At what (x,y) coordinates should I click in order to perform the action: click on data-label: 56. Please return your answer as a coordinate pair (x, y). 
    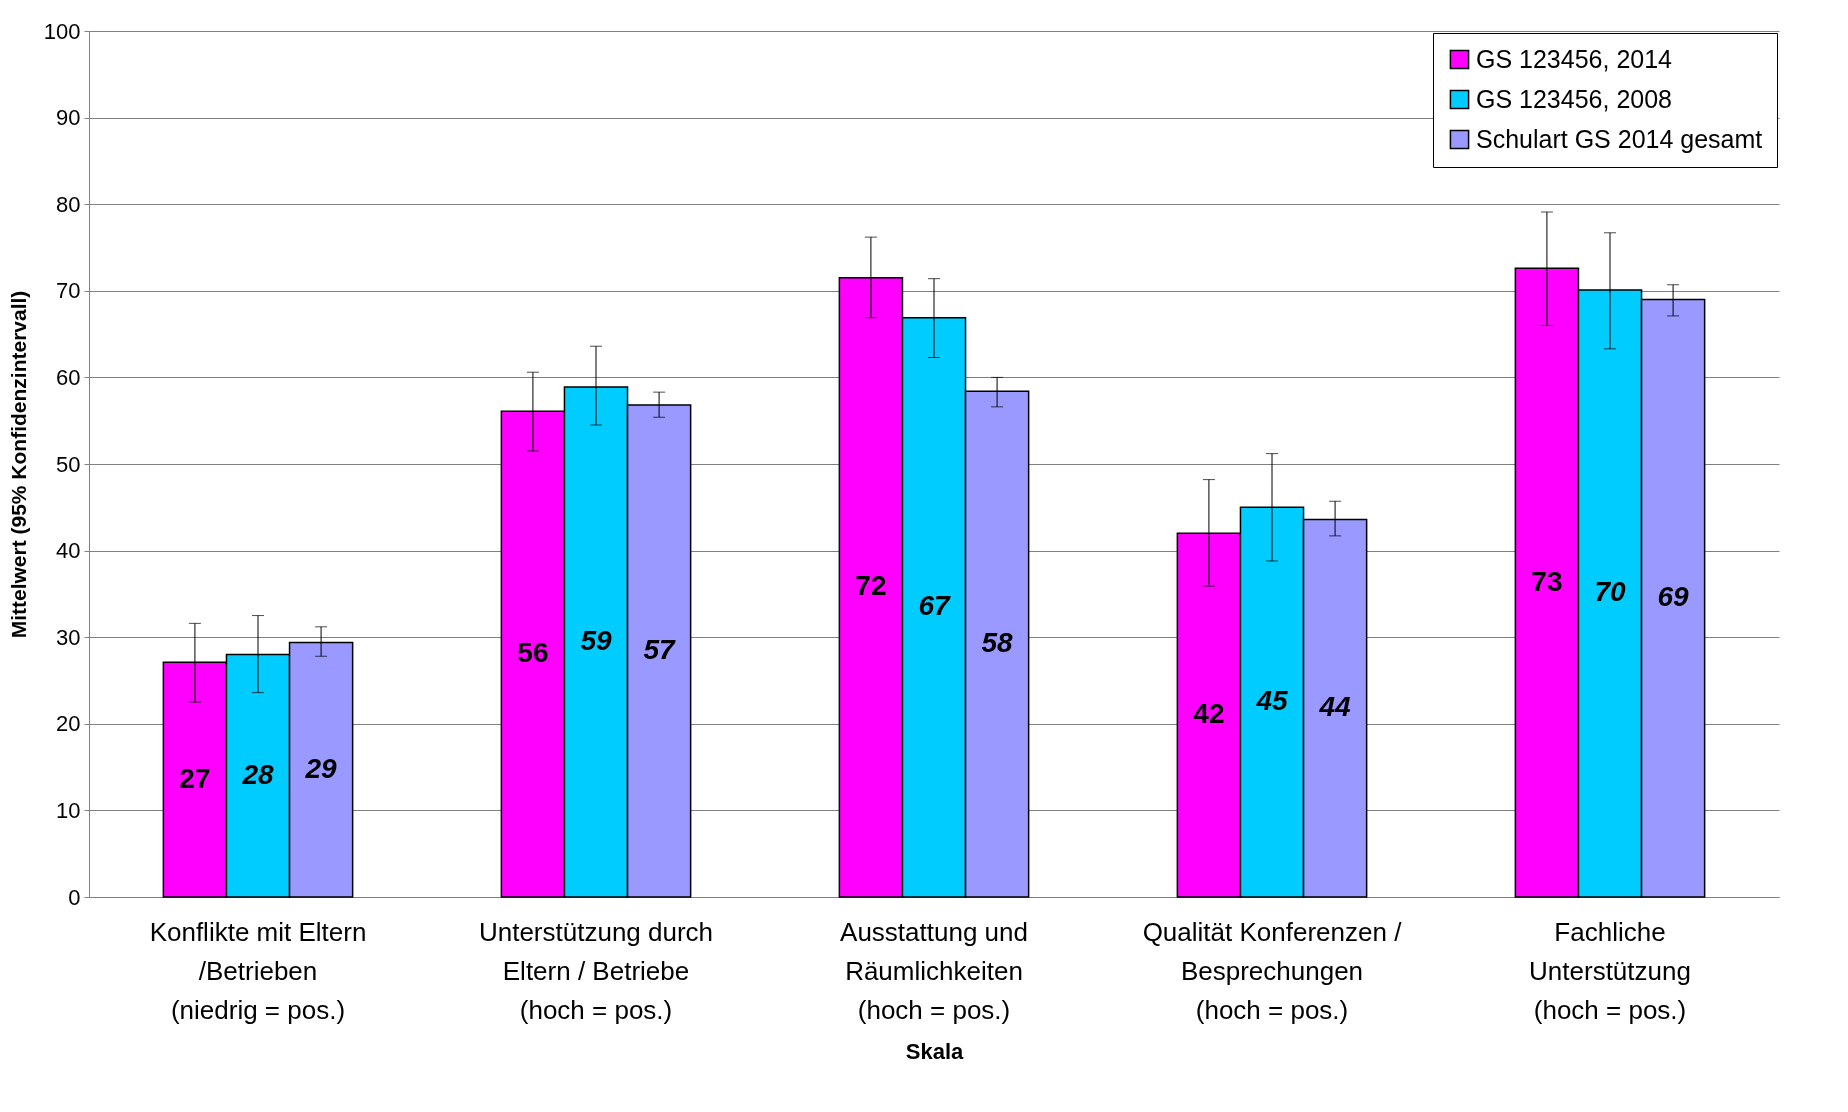
    Looking at the image, I should click on (533, 653).